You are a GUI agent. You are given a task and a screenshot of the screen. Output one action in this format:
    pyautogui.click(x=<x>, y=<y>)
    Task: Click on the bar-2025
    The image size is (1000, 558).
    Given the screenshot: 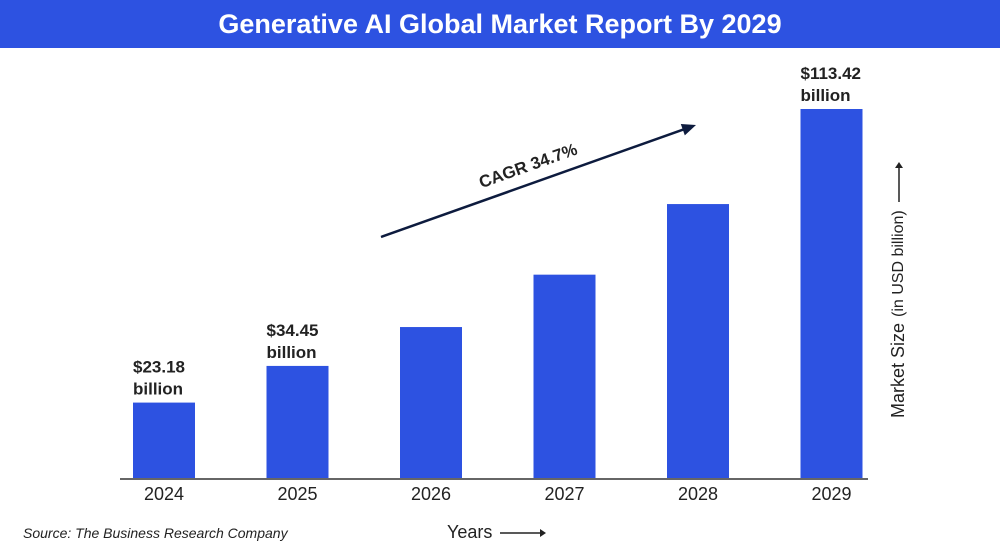 What is the action you would take?
    pyautogui.click(x=297, y=421)
    